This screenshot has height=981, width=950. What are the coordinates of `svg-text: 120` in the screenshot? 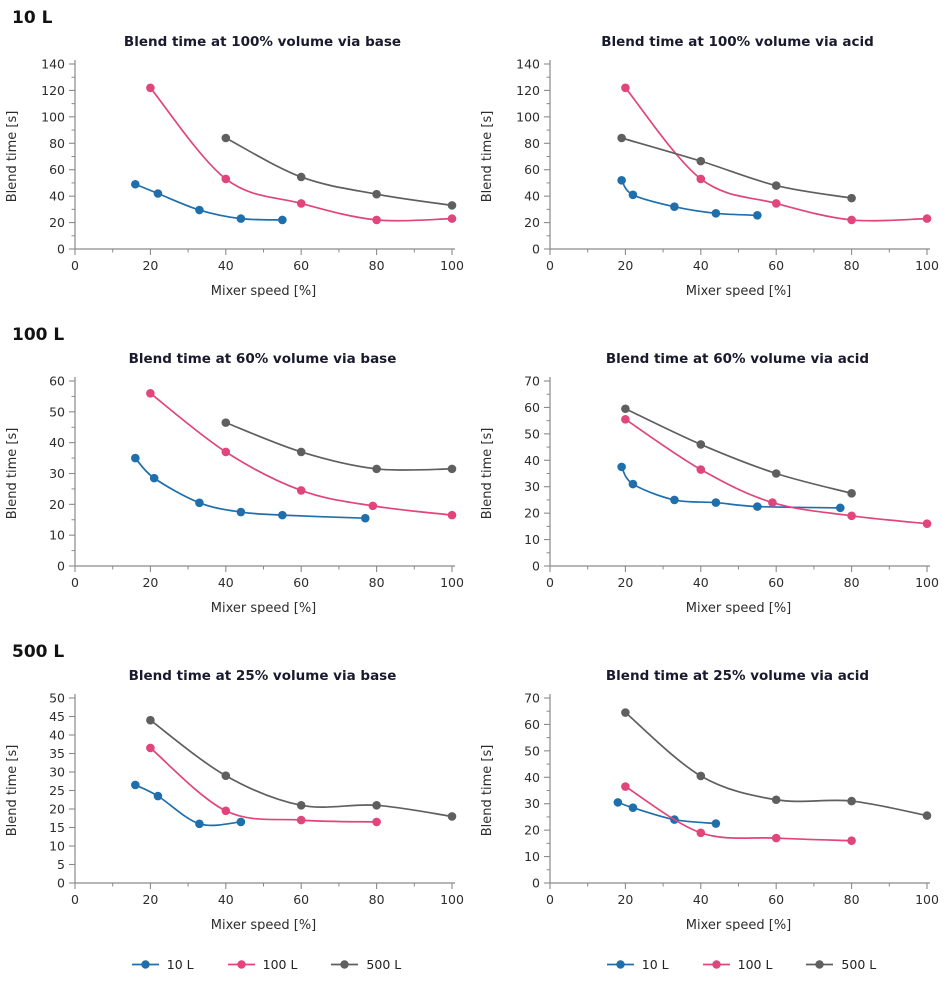 It's located at (53, 90).